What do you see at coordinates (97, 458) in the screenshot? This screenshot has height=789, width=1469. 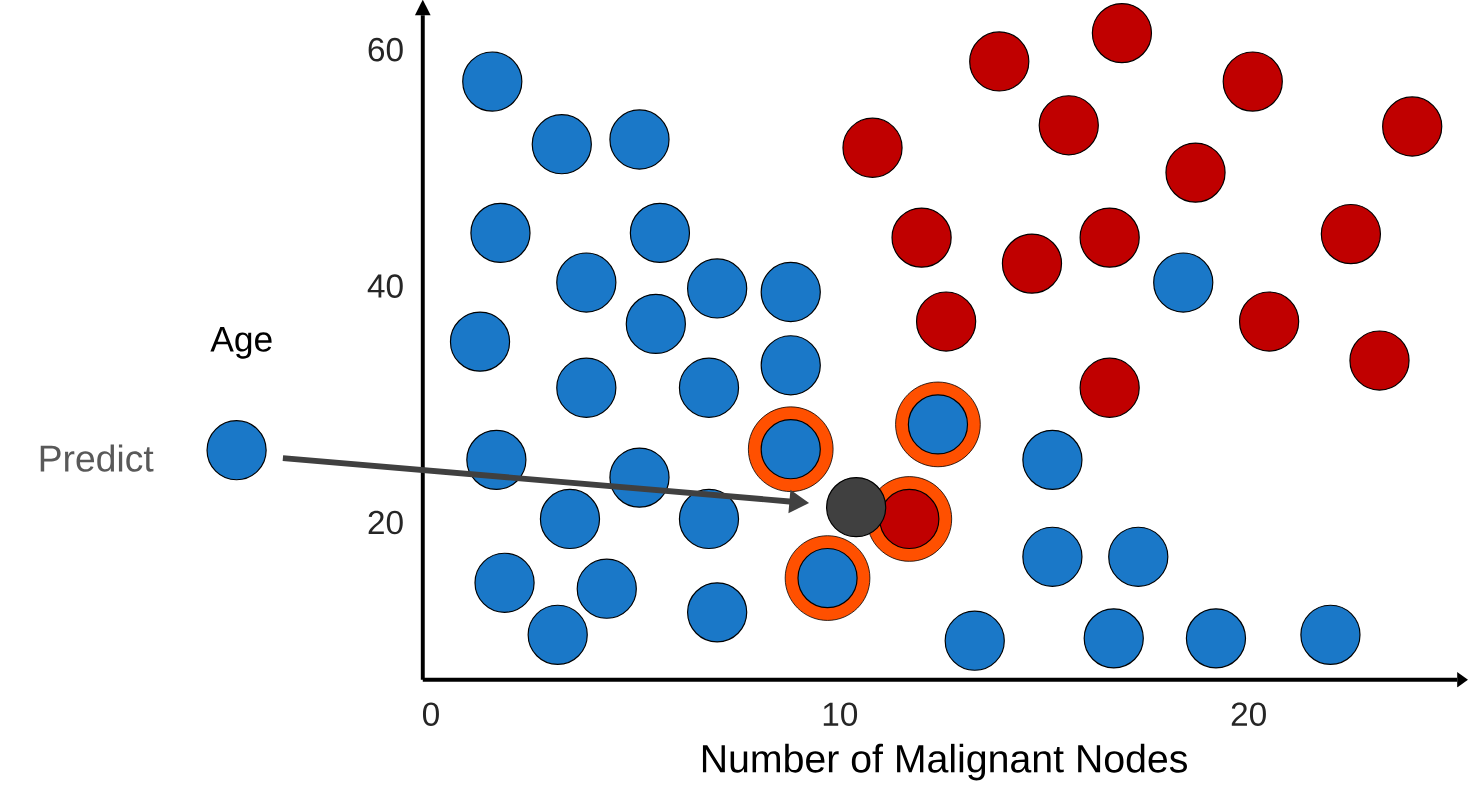 I see `text: Predict` at bounding box center [97, 458].